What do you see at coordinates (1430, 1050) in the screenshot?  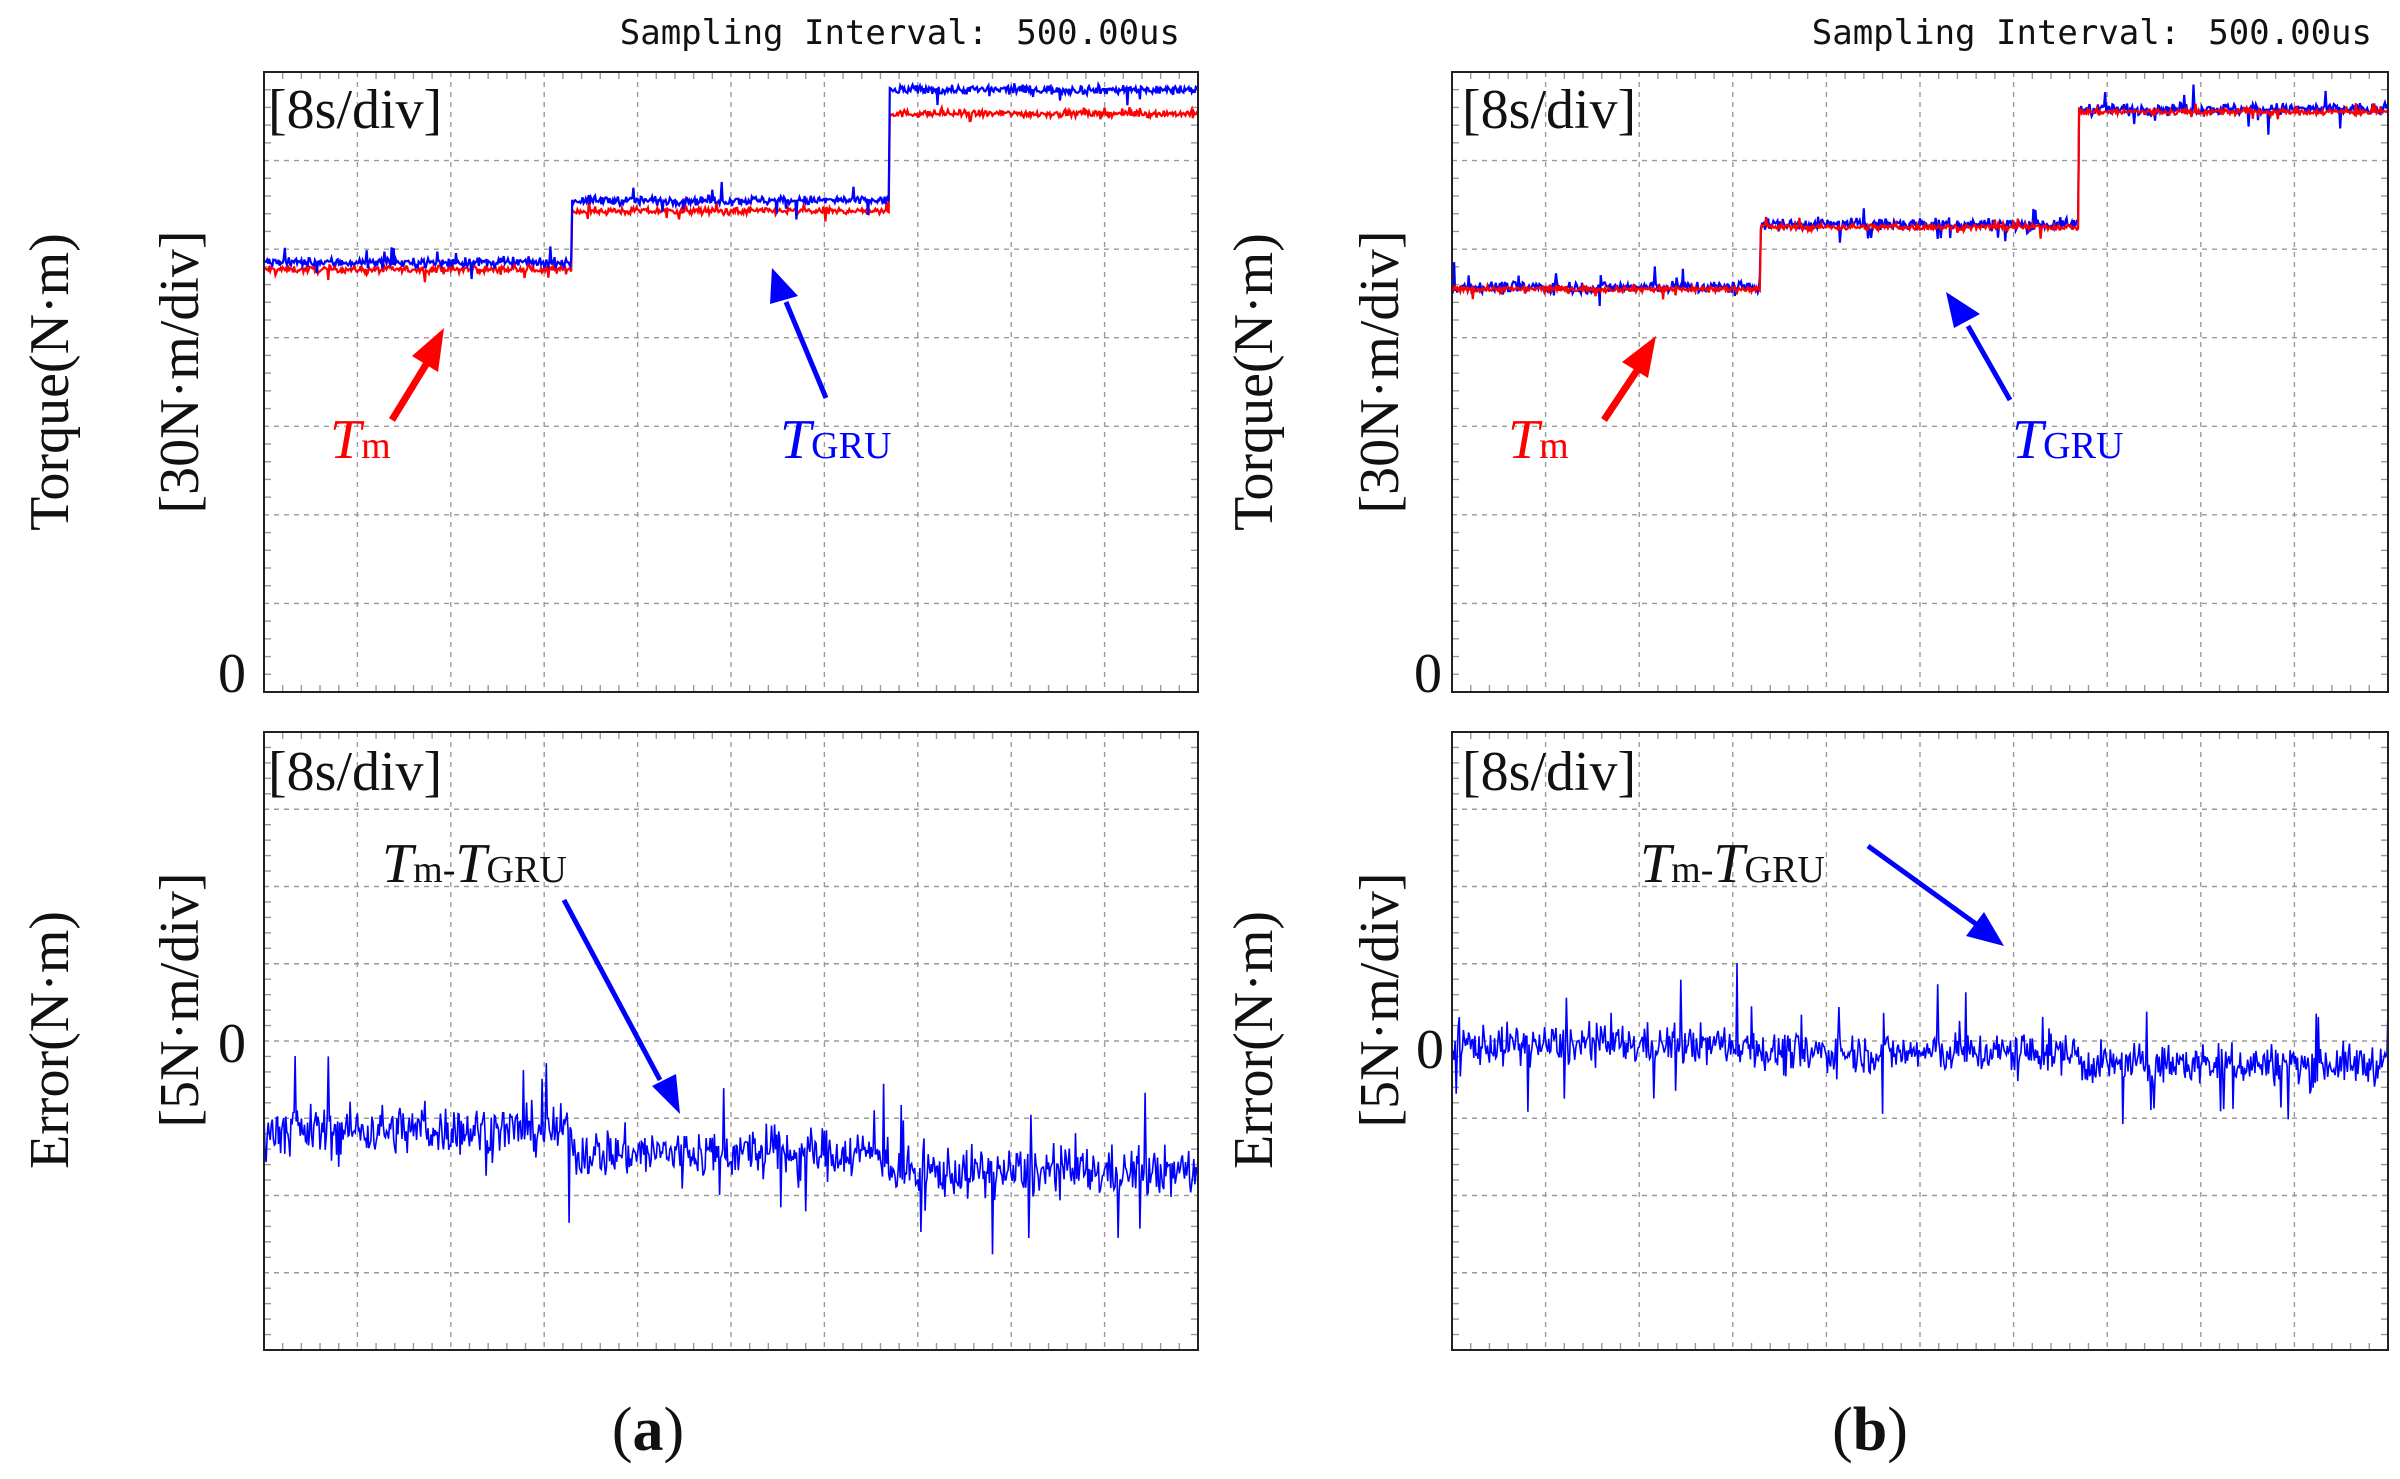 I see `zero-label-error-b: 0` at bounding box center [1430, 1050].